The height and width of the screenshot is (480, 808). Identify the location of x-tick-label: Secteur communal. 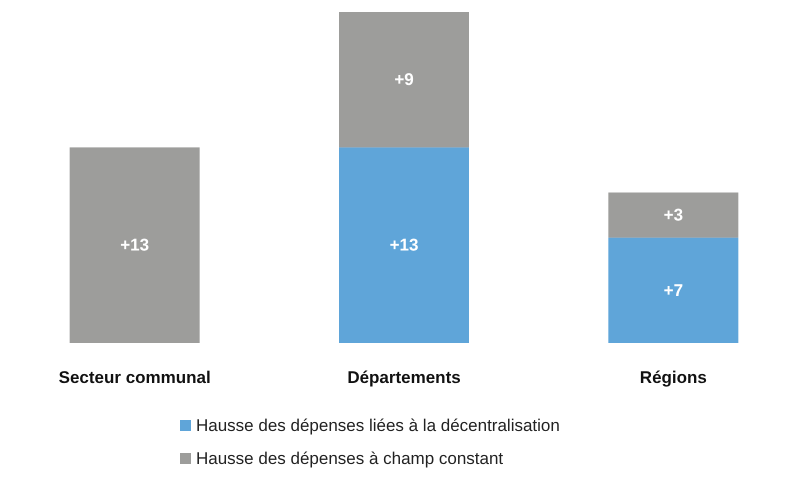
(134, 377).